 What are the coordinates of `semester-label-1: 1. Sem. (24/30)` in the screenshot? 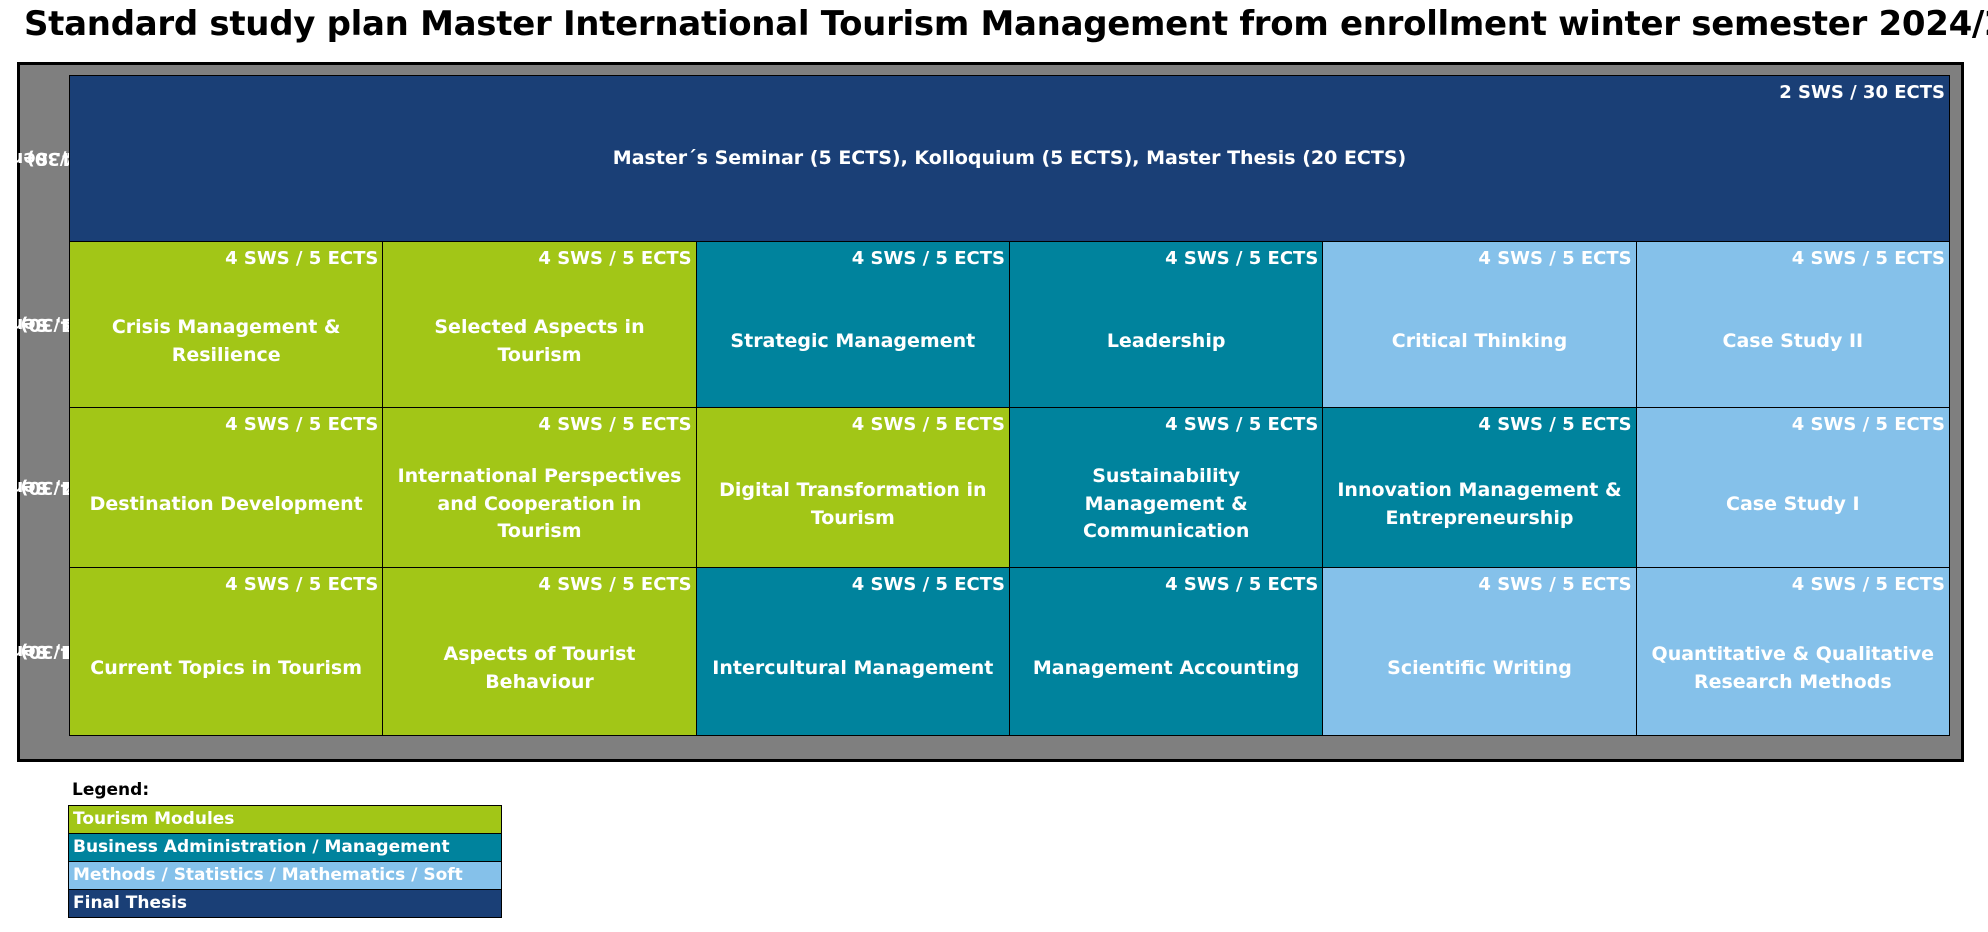 It's located at (46, 651).